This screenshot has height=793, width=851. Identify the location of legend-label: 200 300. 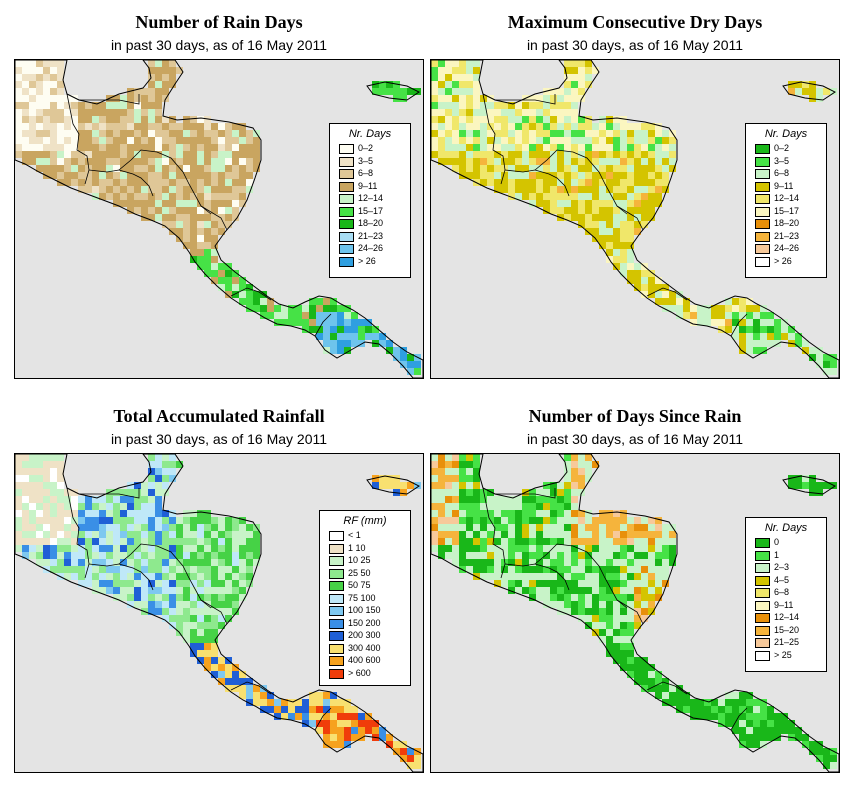
(364, 635).